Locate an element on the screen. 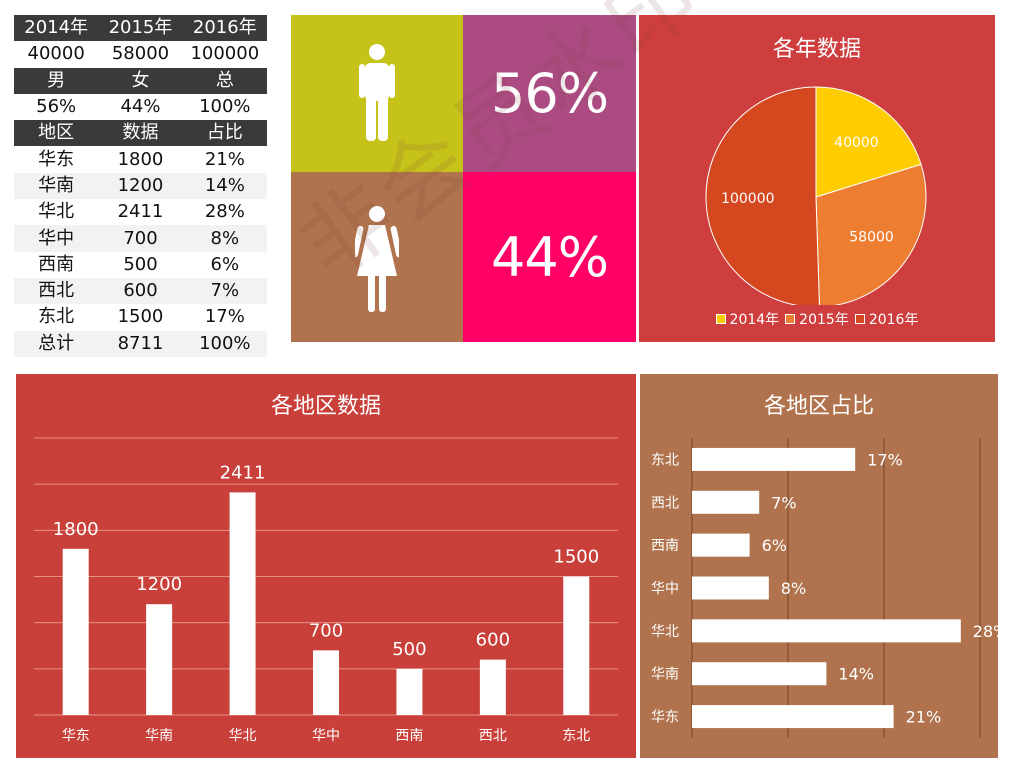  y-tick-label: 西南 is located at coordinates (665, 546).